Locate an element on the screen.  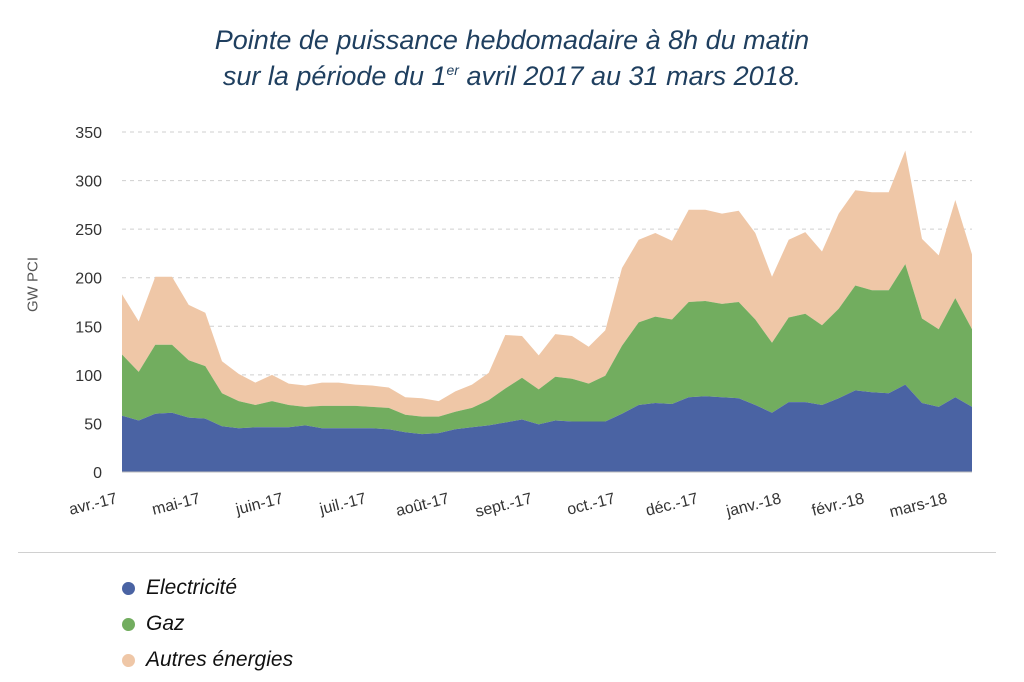
x-tick-label: déc.-17 is located at coordinates (672, 504).